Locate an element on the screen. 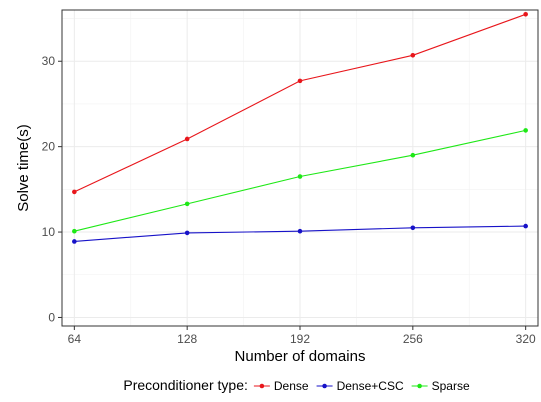 This screenshot has height=402, width=541. y-axis-title: Solve time(s) is located at coordinates (23, 168).